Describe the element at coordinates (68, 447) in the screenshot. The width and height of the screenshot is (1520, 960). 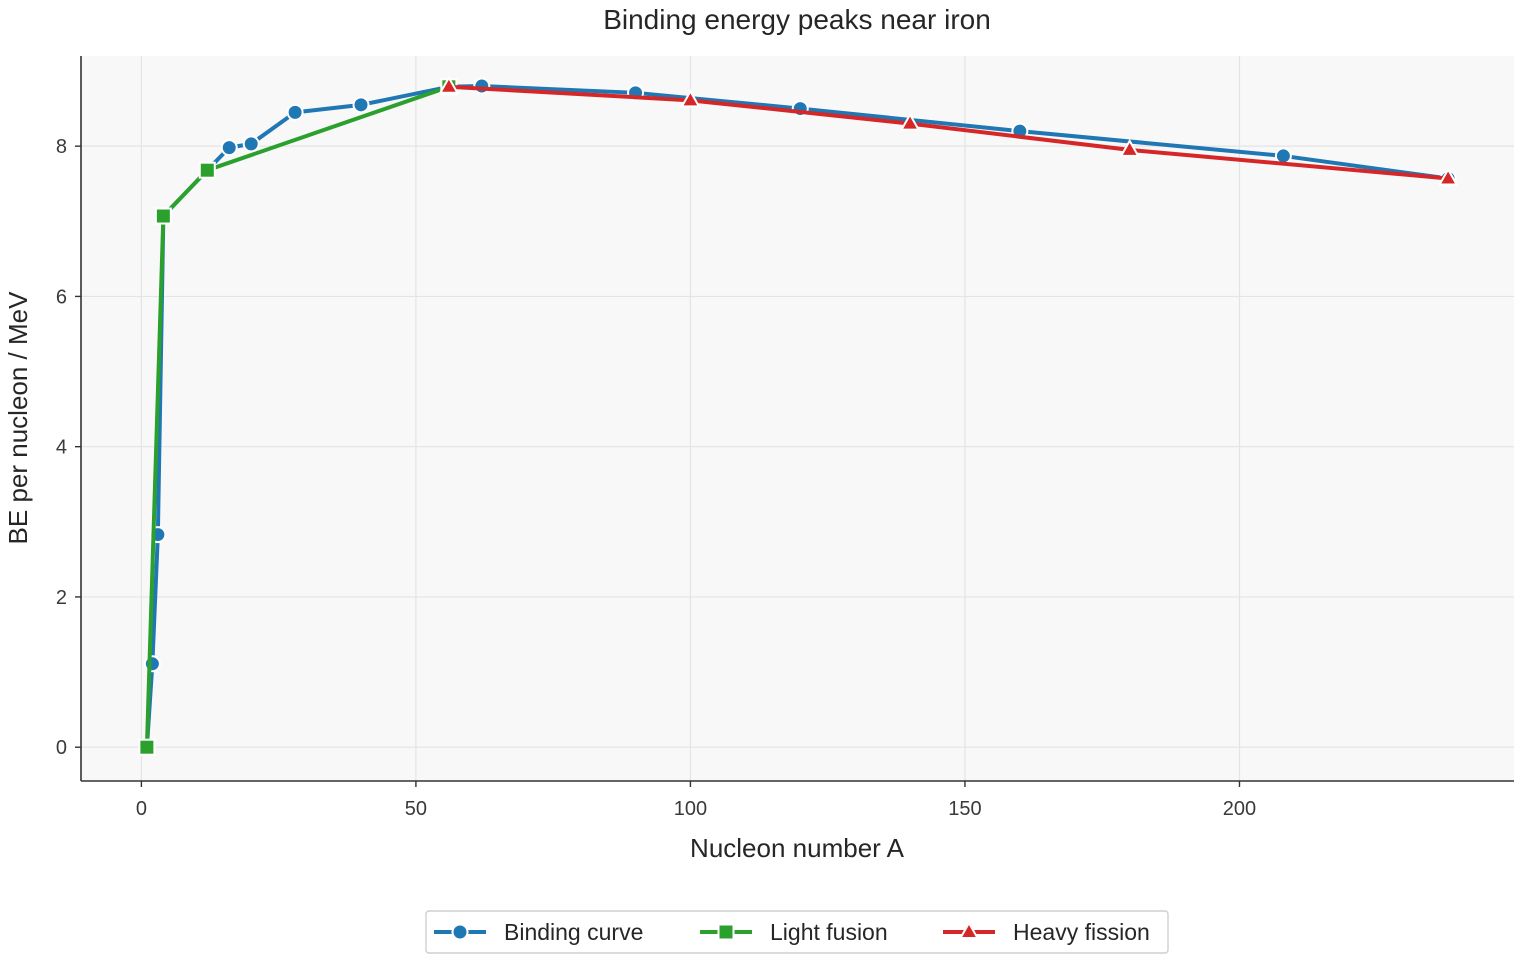
I see `y-ticks: 0 2 4 6 8` at that location.